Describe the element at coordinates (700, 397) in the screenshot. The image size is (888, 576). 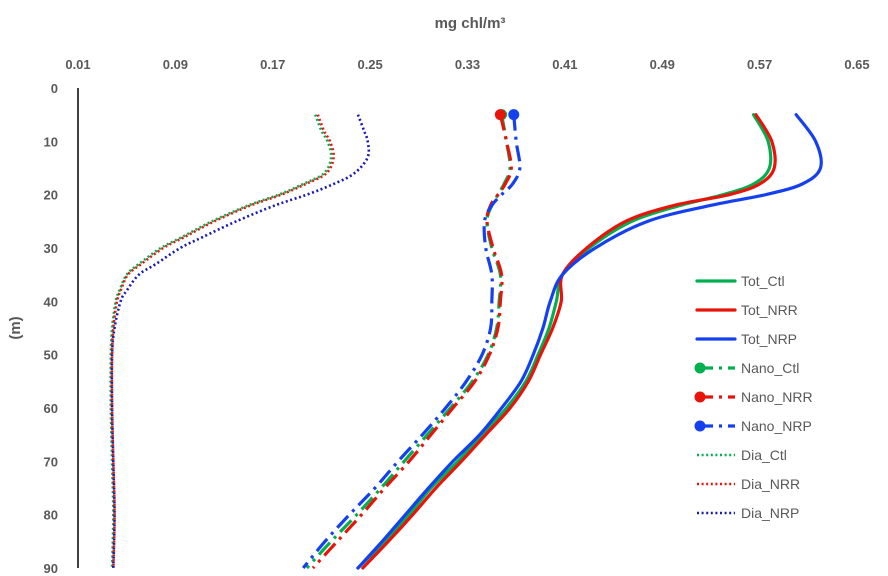
I see `legend-marker-nano-nrr` at that location.